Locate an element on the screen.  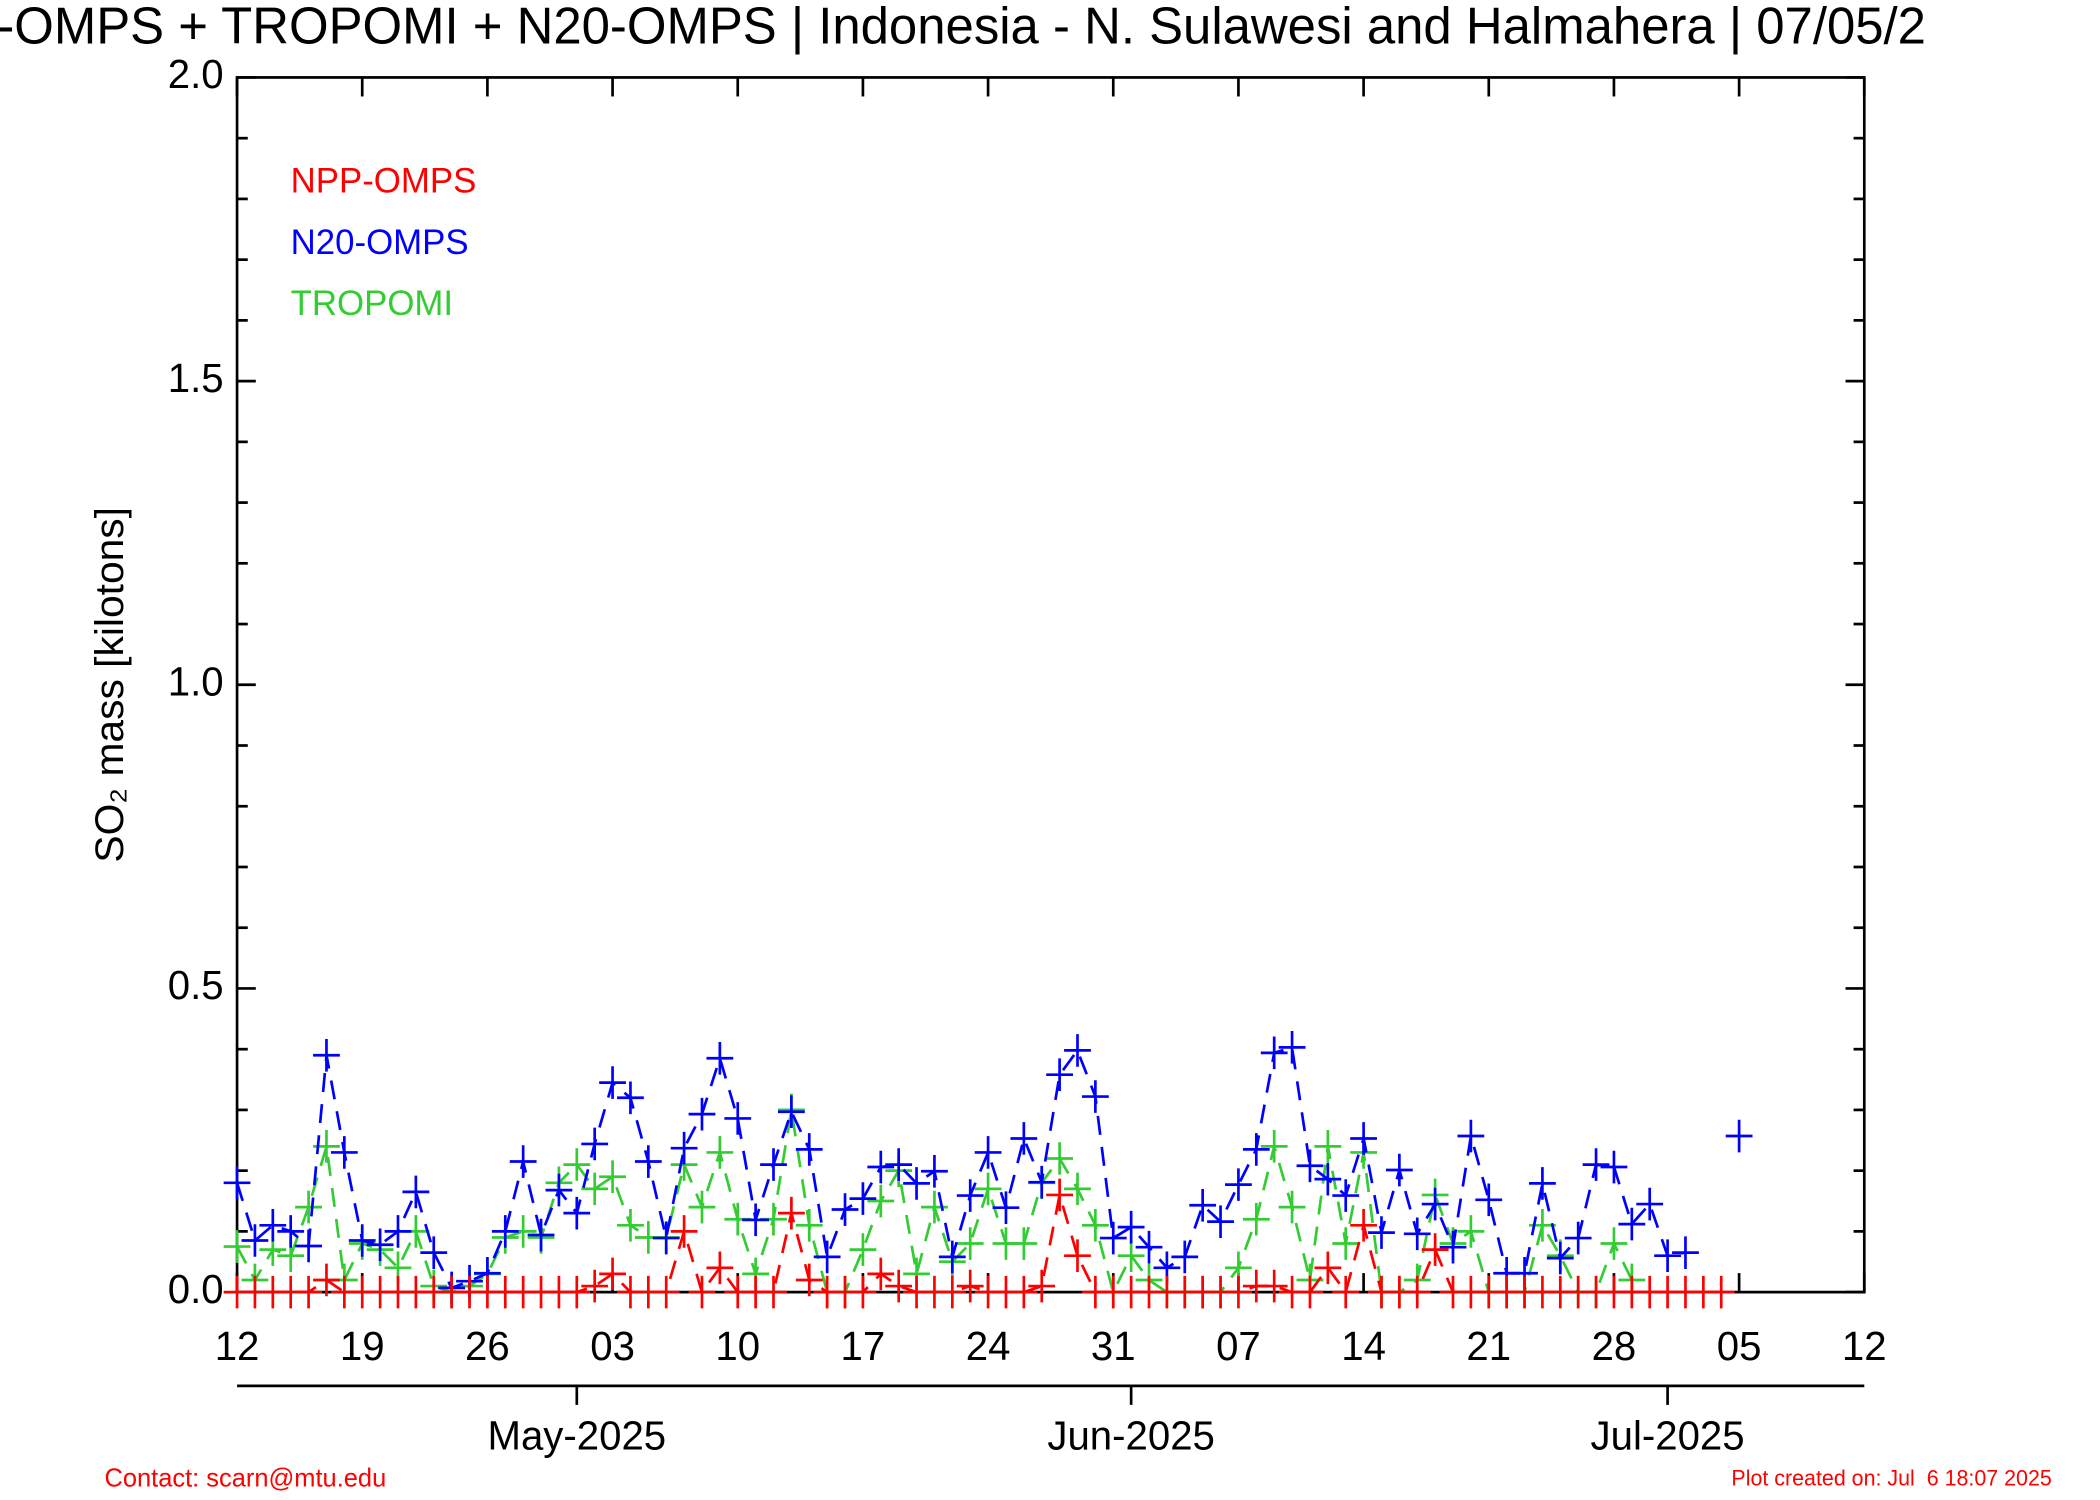
legend-entry: N20-OMPS is located at coordinates (380, 242).